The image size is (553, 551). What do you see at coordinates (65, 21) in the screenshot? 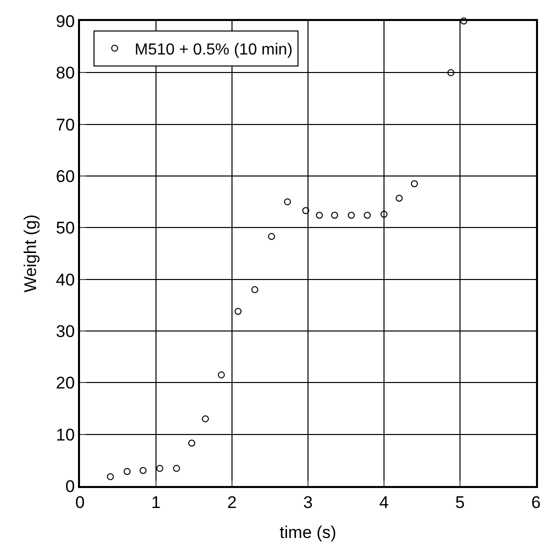
I see `y-tick-label: 90` at bounding box center [65, 21].